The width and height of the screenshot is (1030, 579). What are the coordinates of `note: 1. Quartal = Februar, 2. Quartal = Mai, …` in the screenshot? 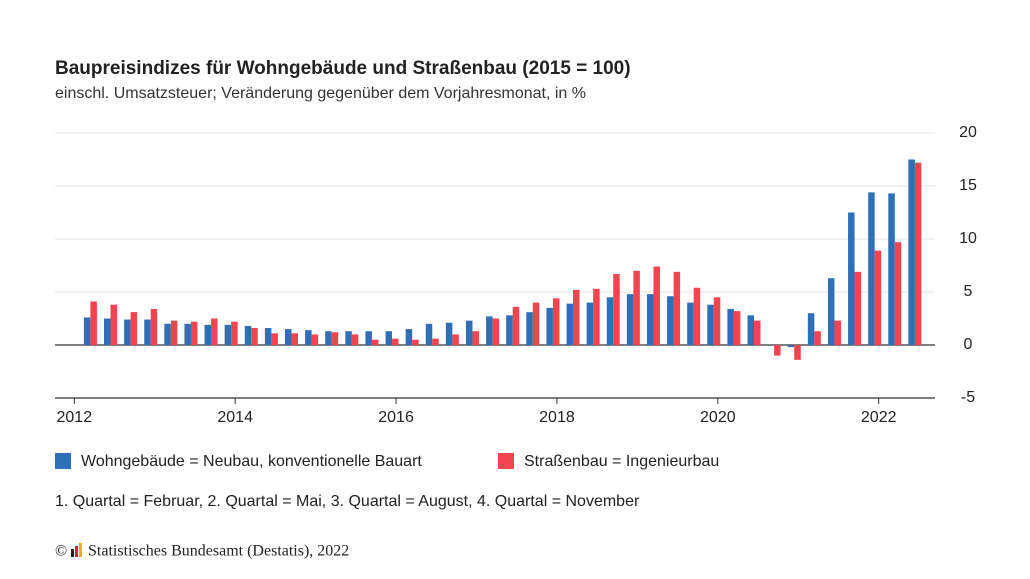 It's located at (347, 501).